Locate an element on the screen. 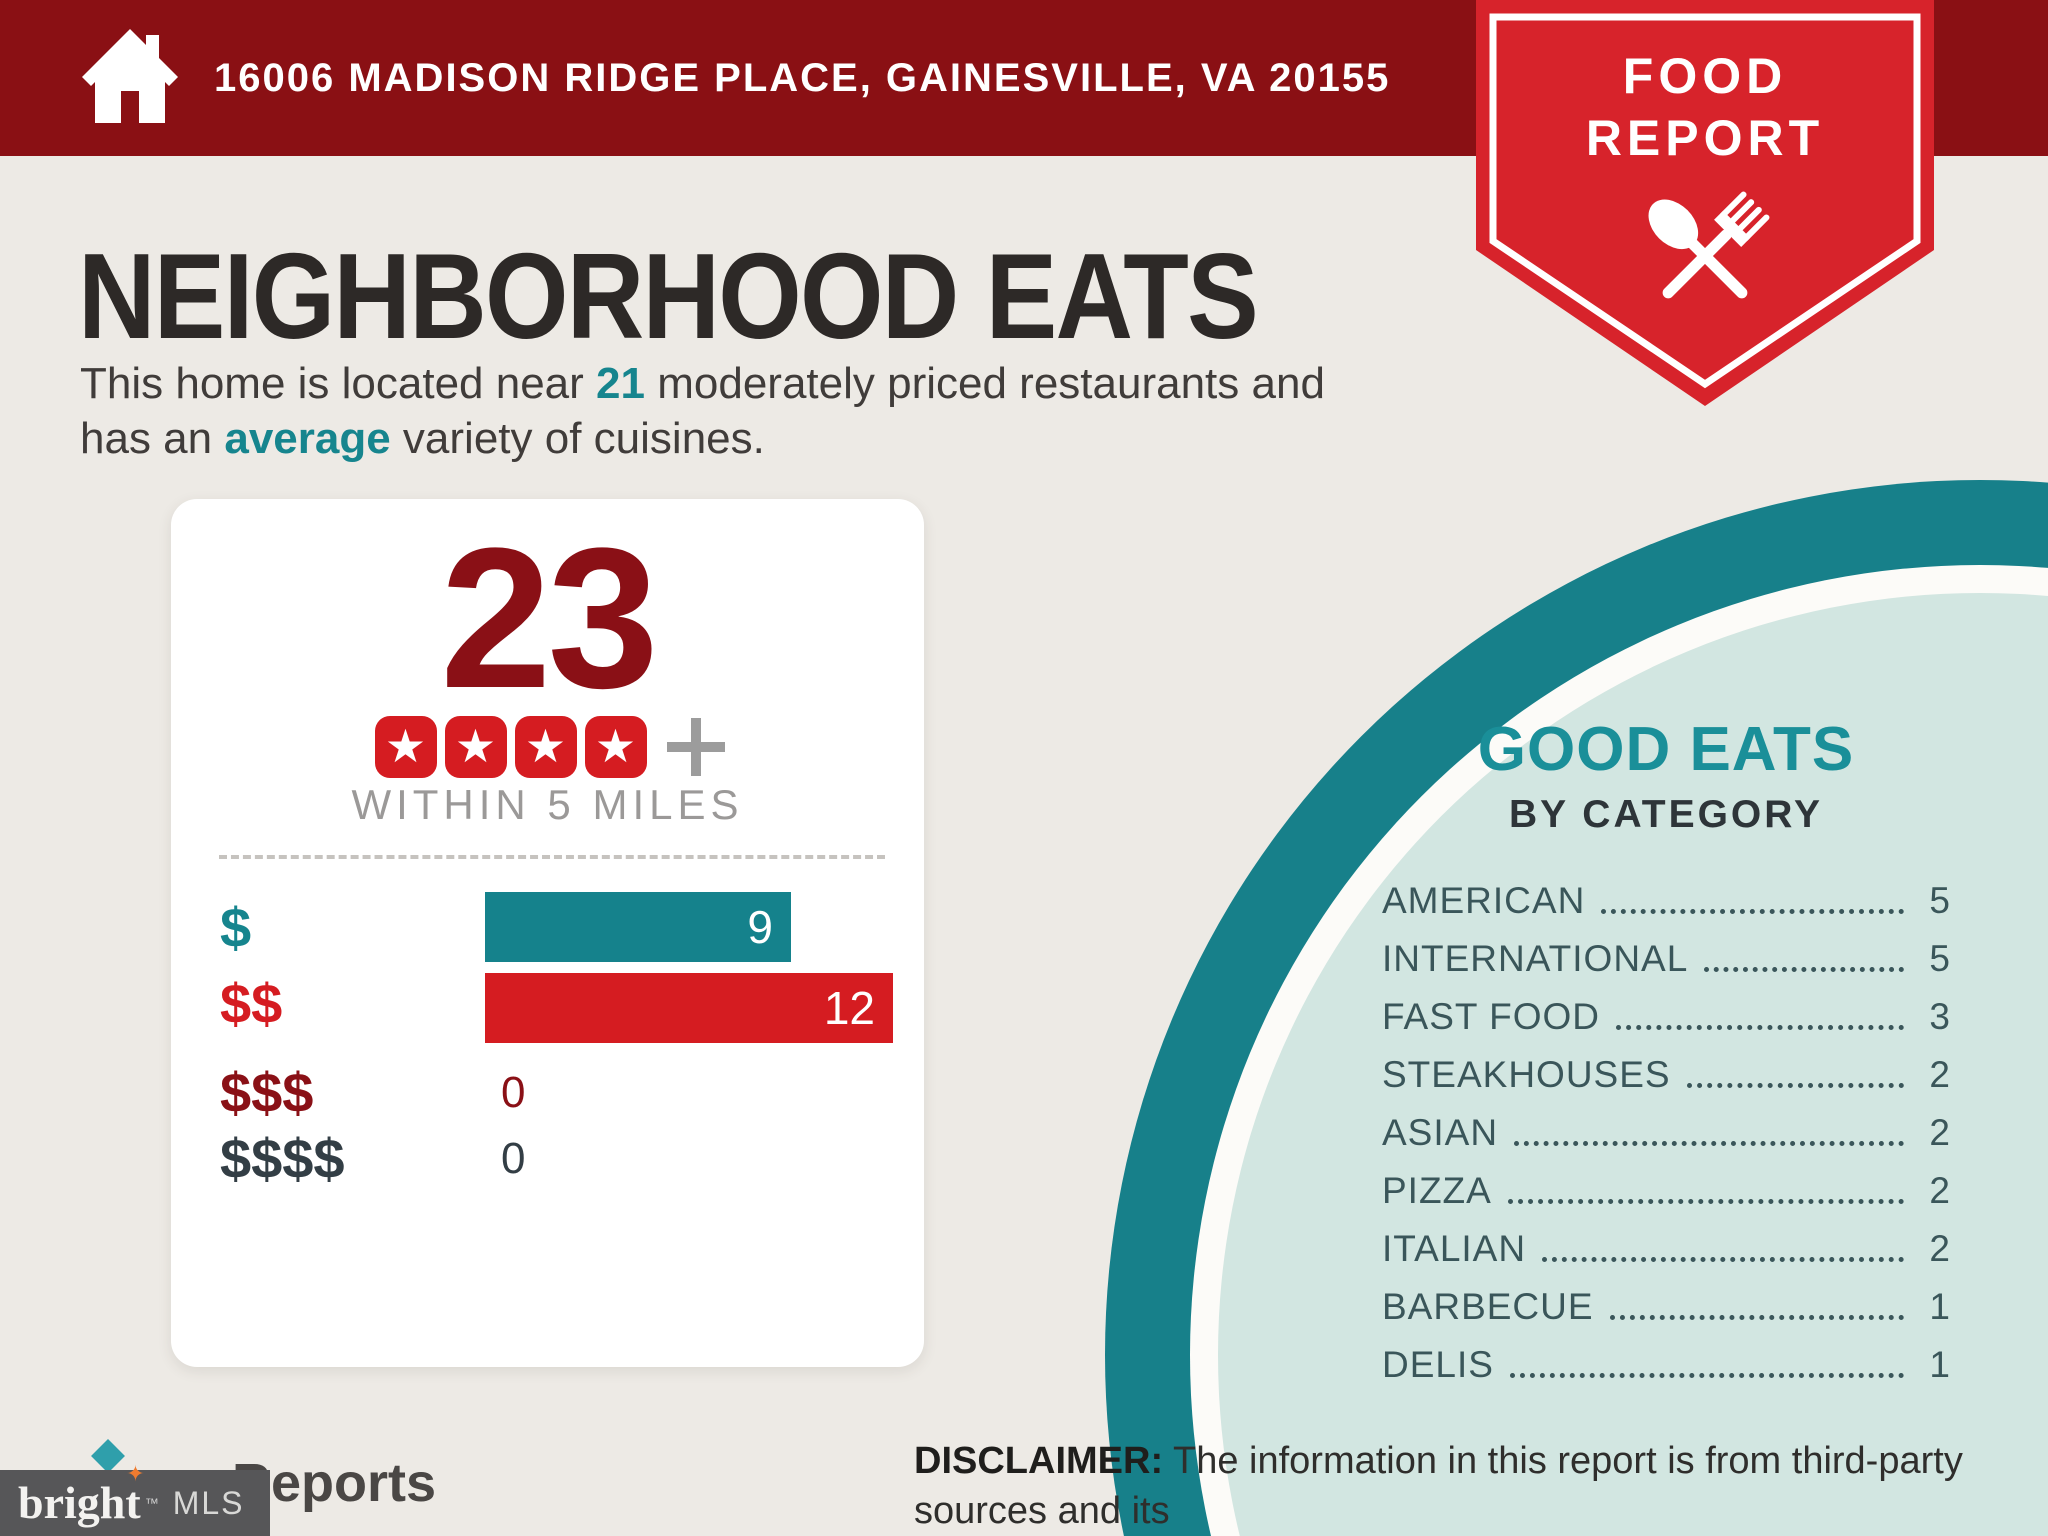 Image resolution: width=2048 pixels, height=1536 pixels. spoon-fork-icon is located at coordinates (1709, 245).